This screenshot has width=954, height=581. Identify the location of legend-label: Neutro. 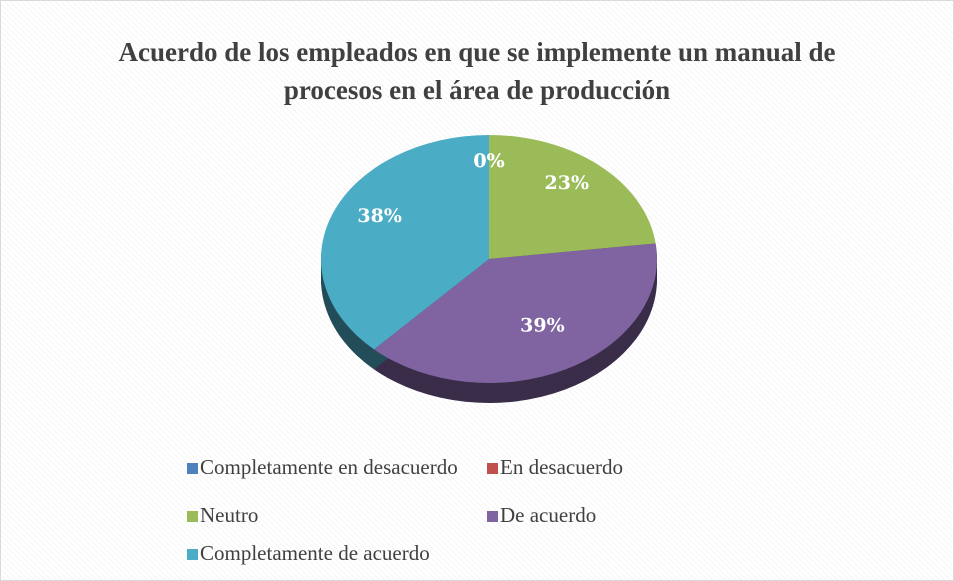
(229, 515).